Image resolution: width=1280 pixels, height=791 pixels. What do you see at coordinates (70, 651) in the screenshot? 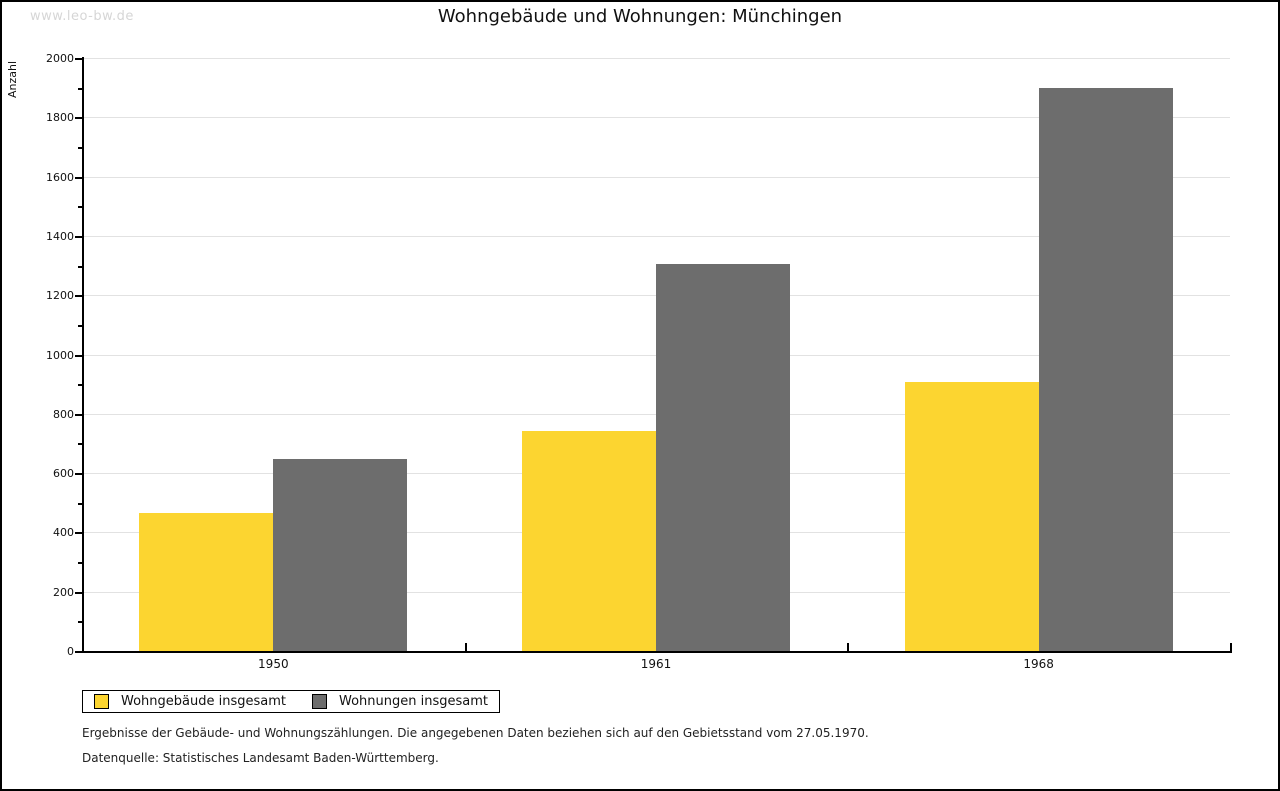
I see `y-tick-label: 0` at bounding box center [70, 651].